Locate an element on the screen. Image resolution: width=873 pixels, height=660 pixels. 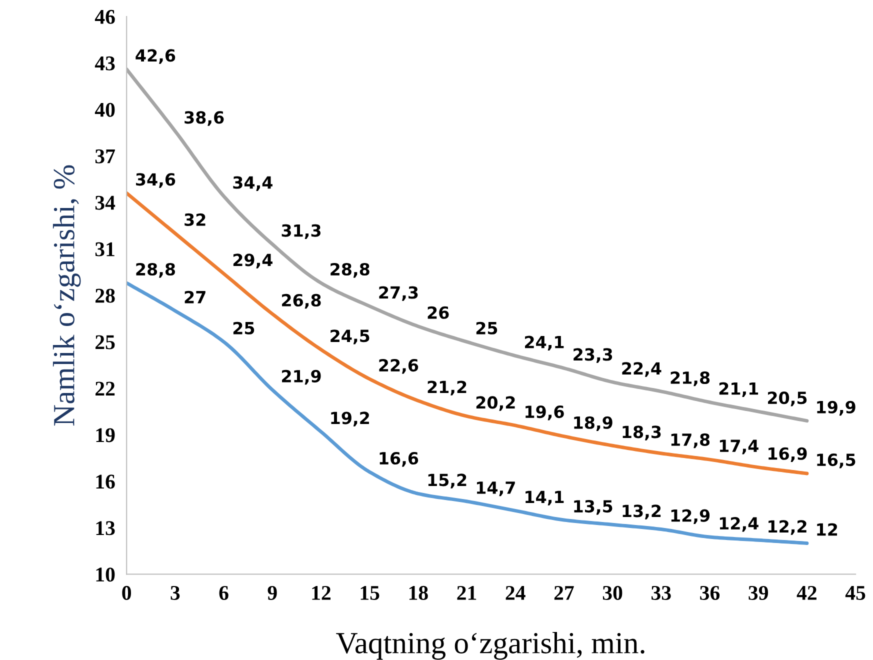
data-label: 34,6 is located at coordinates (156, 180).